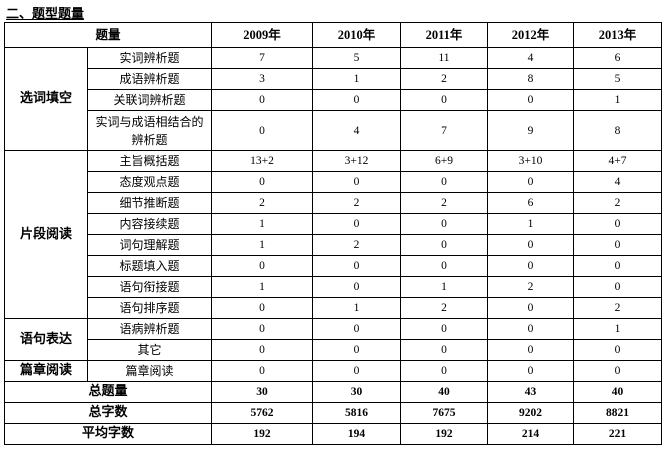 The width and height of the screenshot is (668, 461). I want to click on total-value: 9202, so click(531, 413).